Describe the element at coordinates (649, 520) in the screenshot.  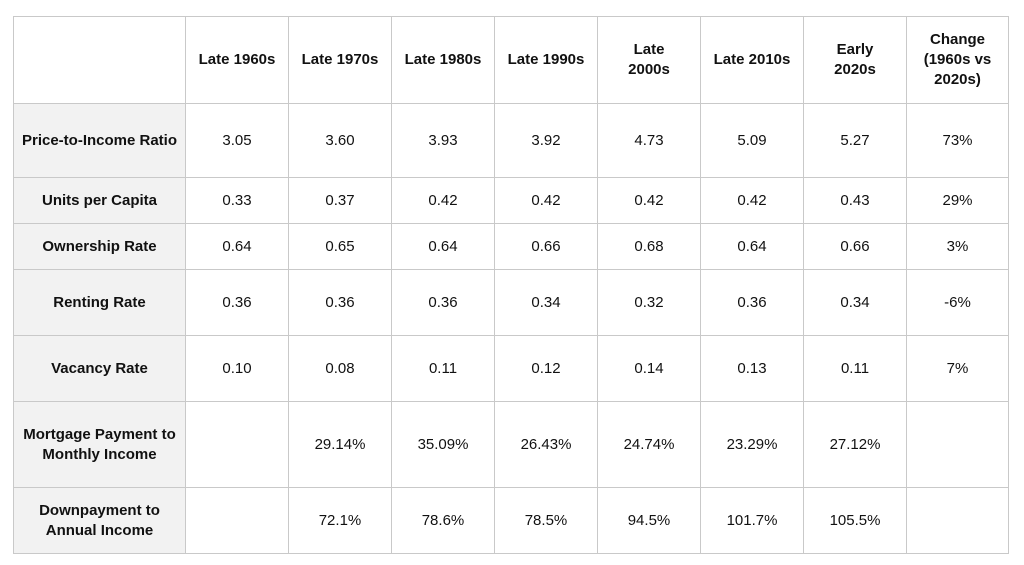
I see `table-cell: 94.5%` at that location.